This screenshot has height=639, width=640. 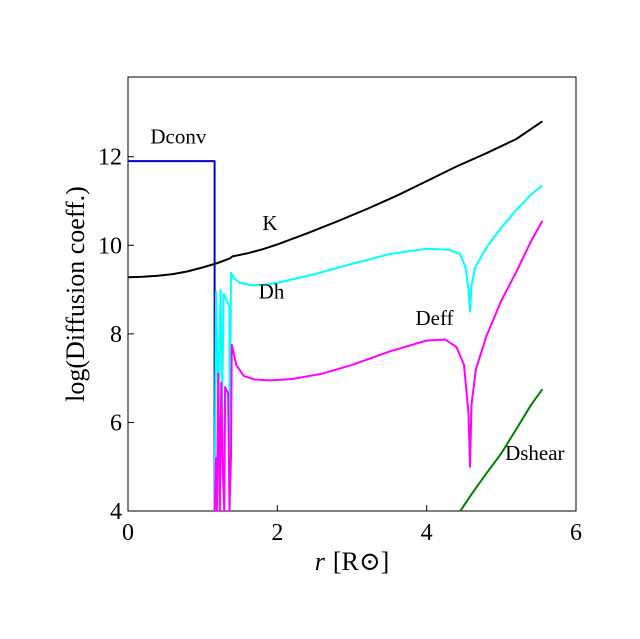 I want to click on y-tick-label: 4, so click(x=116, y=512).